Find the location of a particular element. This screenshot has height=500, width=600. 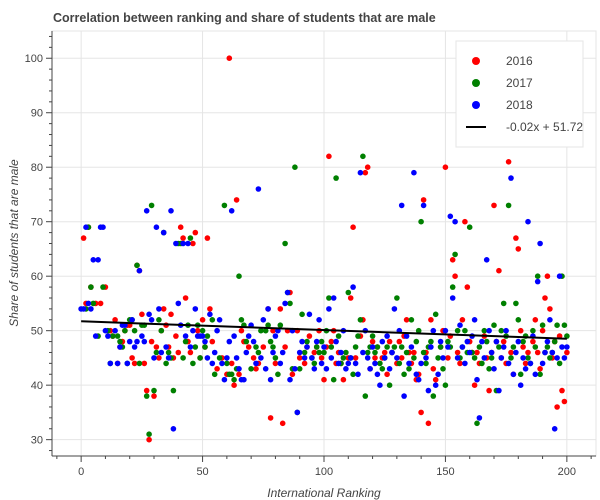

y-tick-label: 80 is located at coordinates (37, 168).